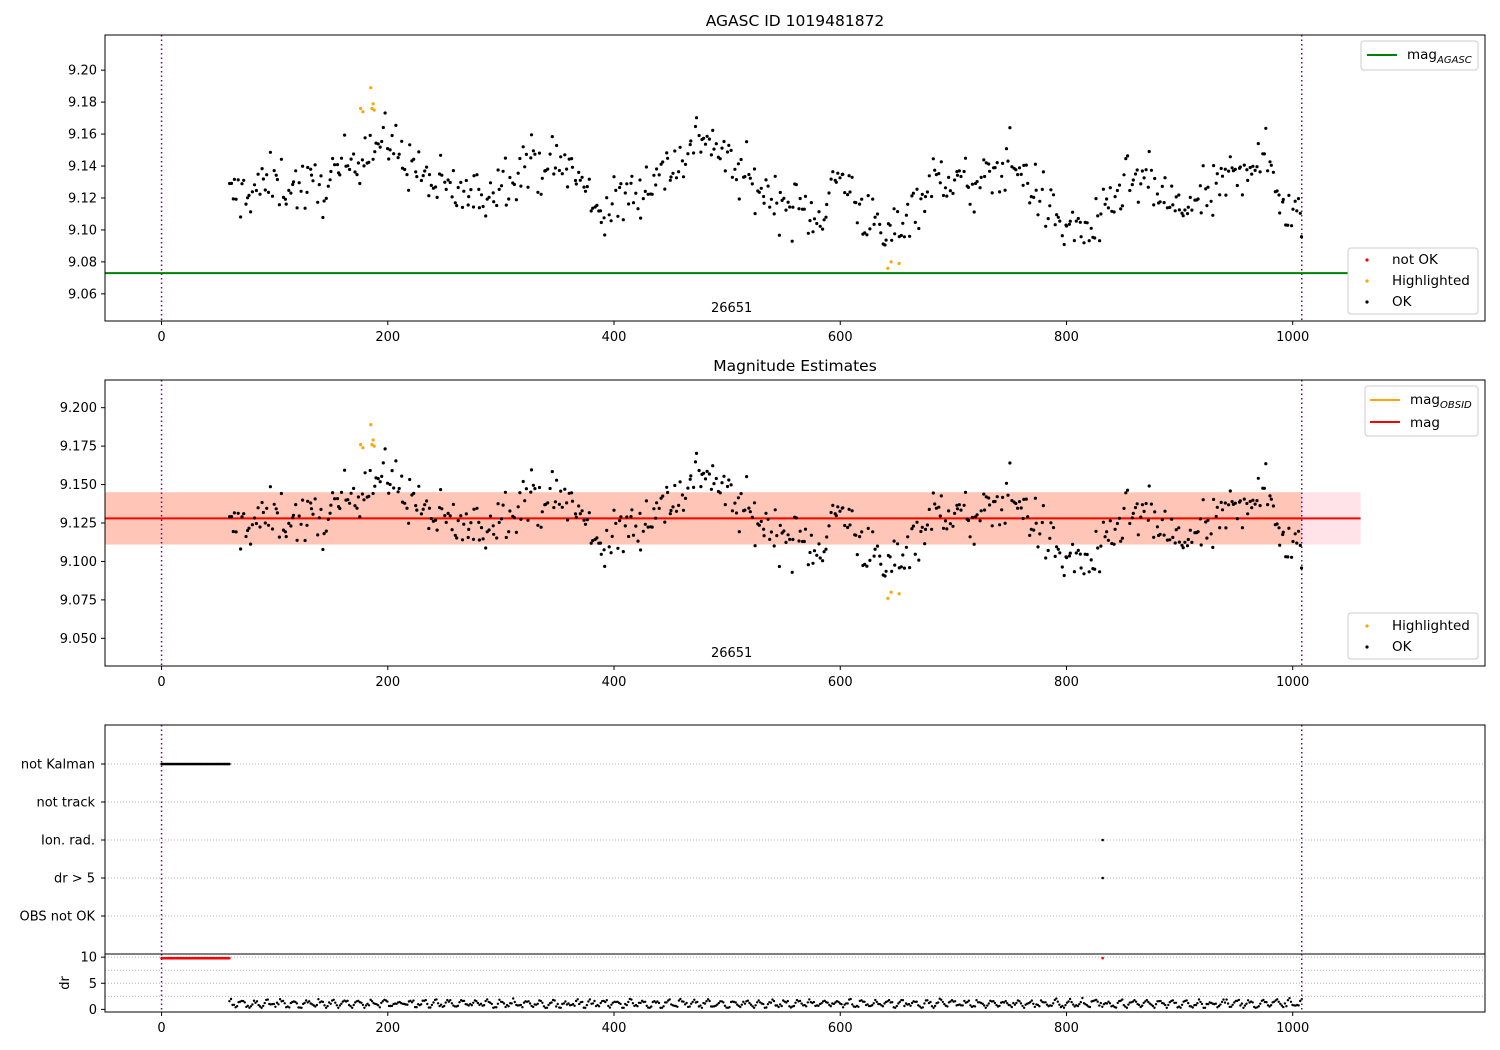 The image size is (1500, 1050). Describe the element at coordinates (1367, 260) in the screenshot. I see `legend-notok-marker` at that location.